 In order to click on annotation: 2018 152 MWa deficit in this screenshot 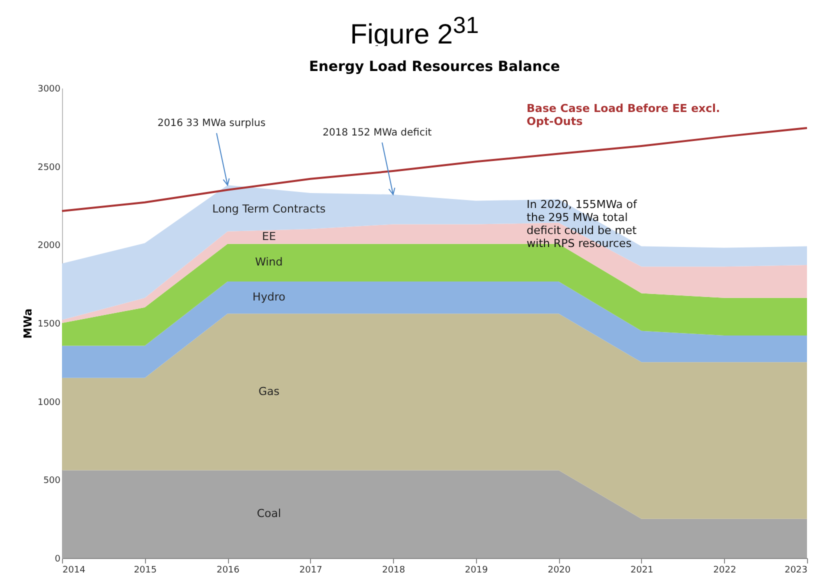, I will do `click(377, 133)`.